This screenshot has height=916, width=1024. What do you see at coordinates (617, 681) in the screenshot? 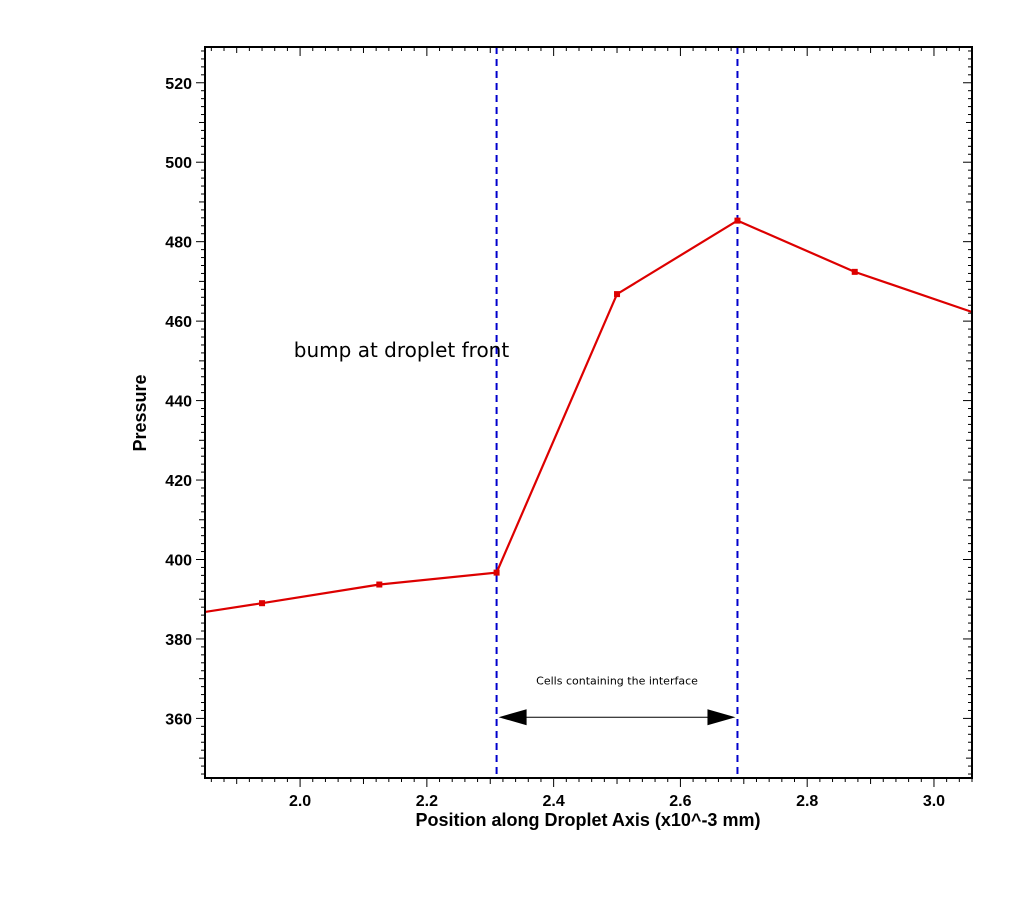
I see `interface-annotation: Cells containing the interface` at bounding box center [617, 681].